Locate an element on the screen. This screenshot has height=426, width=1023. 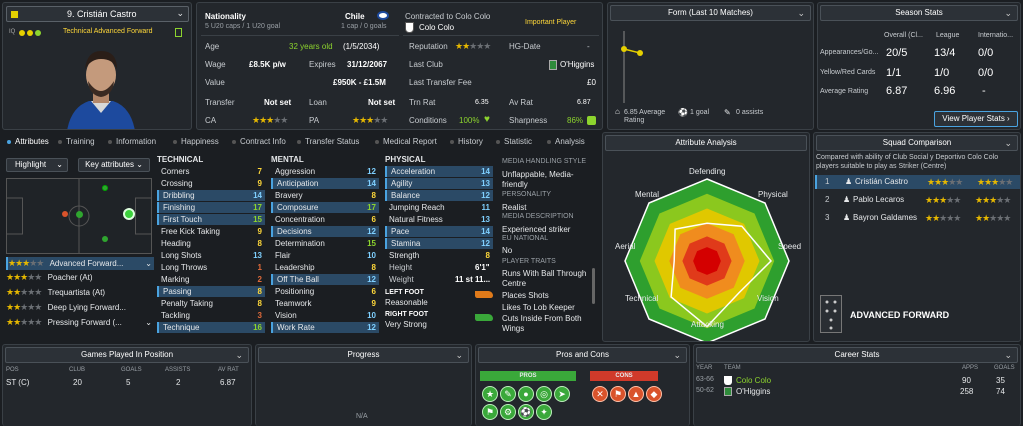
attribute-row: Acceleration 14 is located at coordinates (439, 171).